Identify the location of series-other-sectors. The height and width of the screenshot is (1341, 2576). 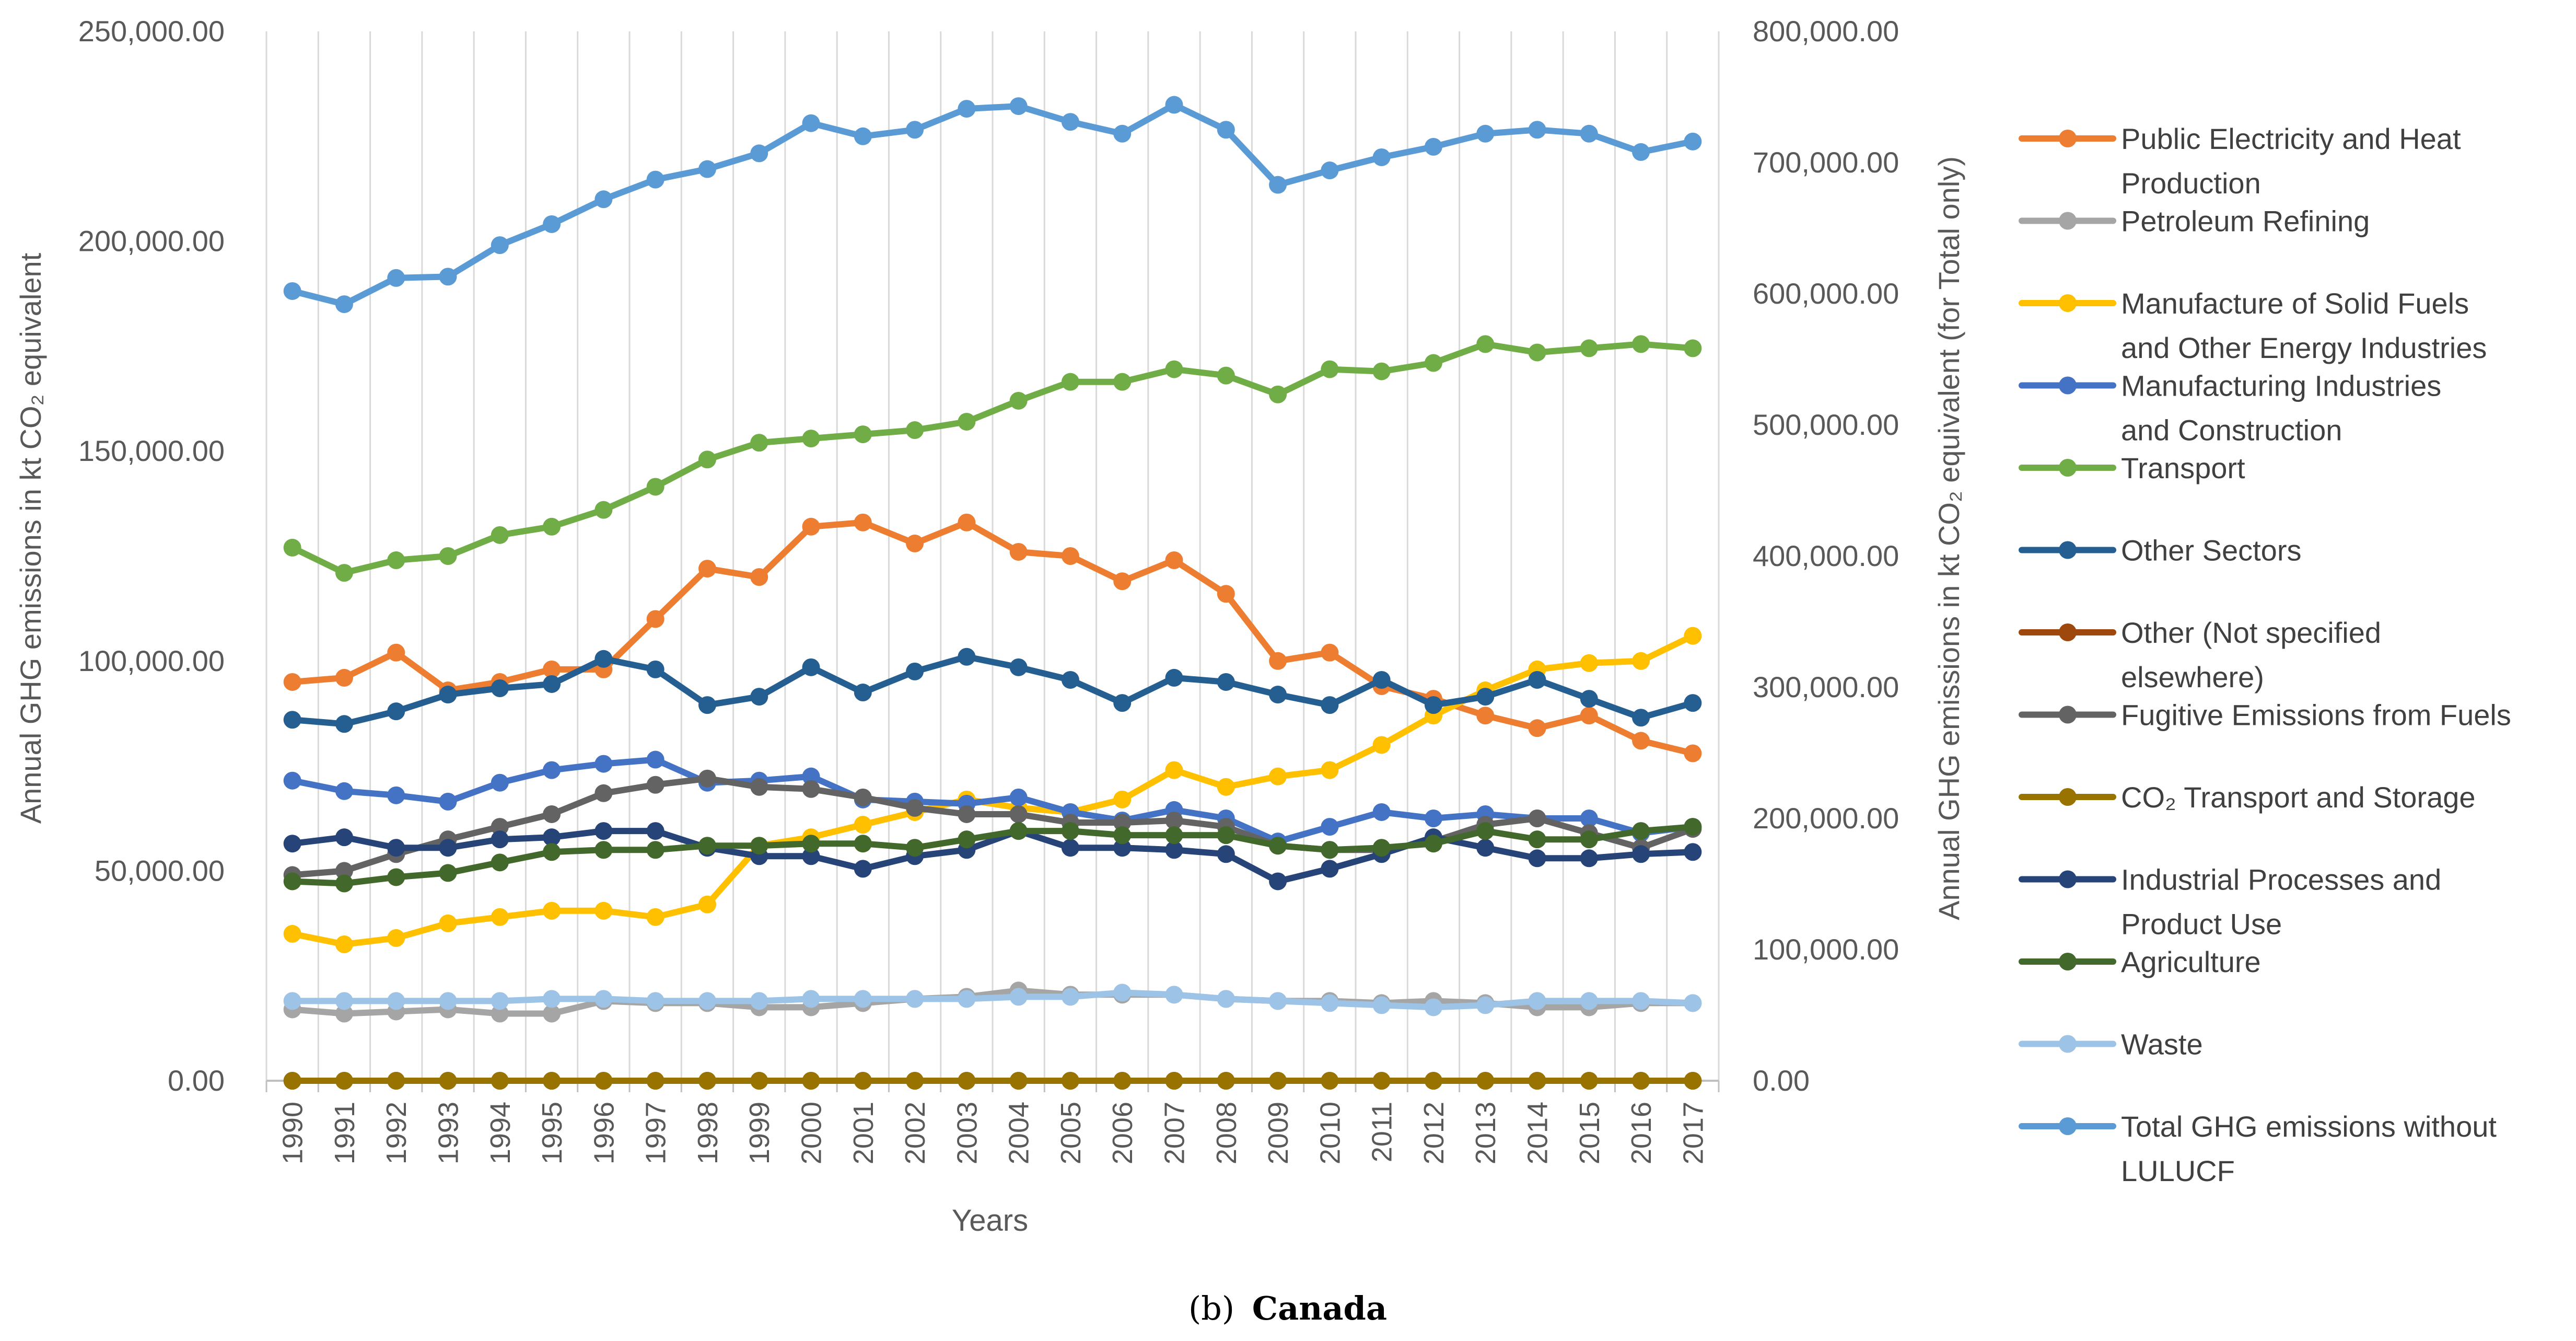
(992, 690).